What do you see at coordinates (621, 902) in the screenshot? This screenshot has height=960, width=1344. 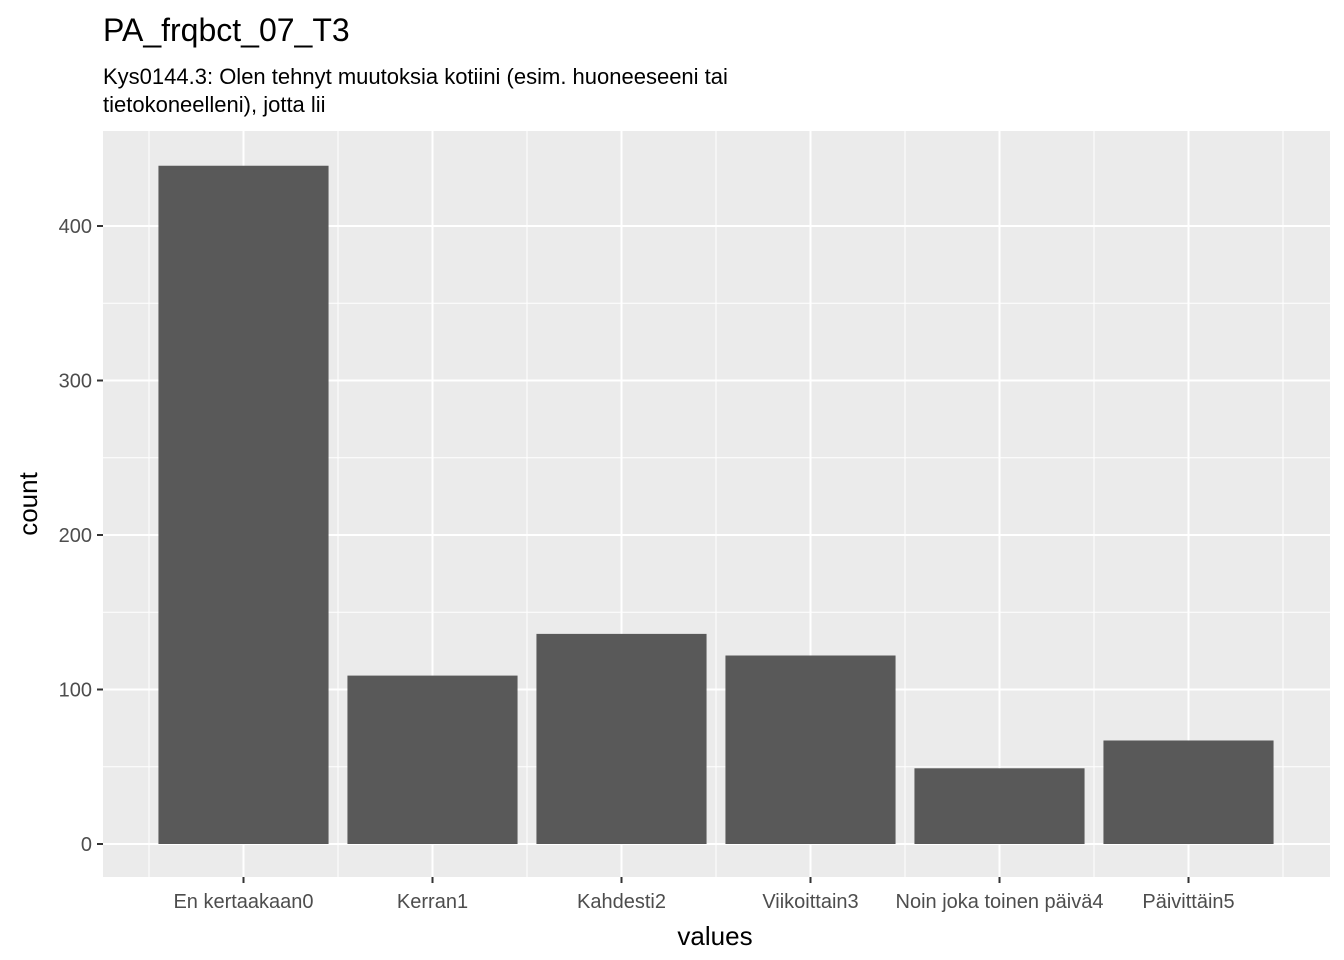 I see `x-tick-label: Kahdesti2` at bounding box center [621, 902].